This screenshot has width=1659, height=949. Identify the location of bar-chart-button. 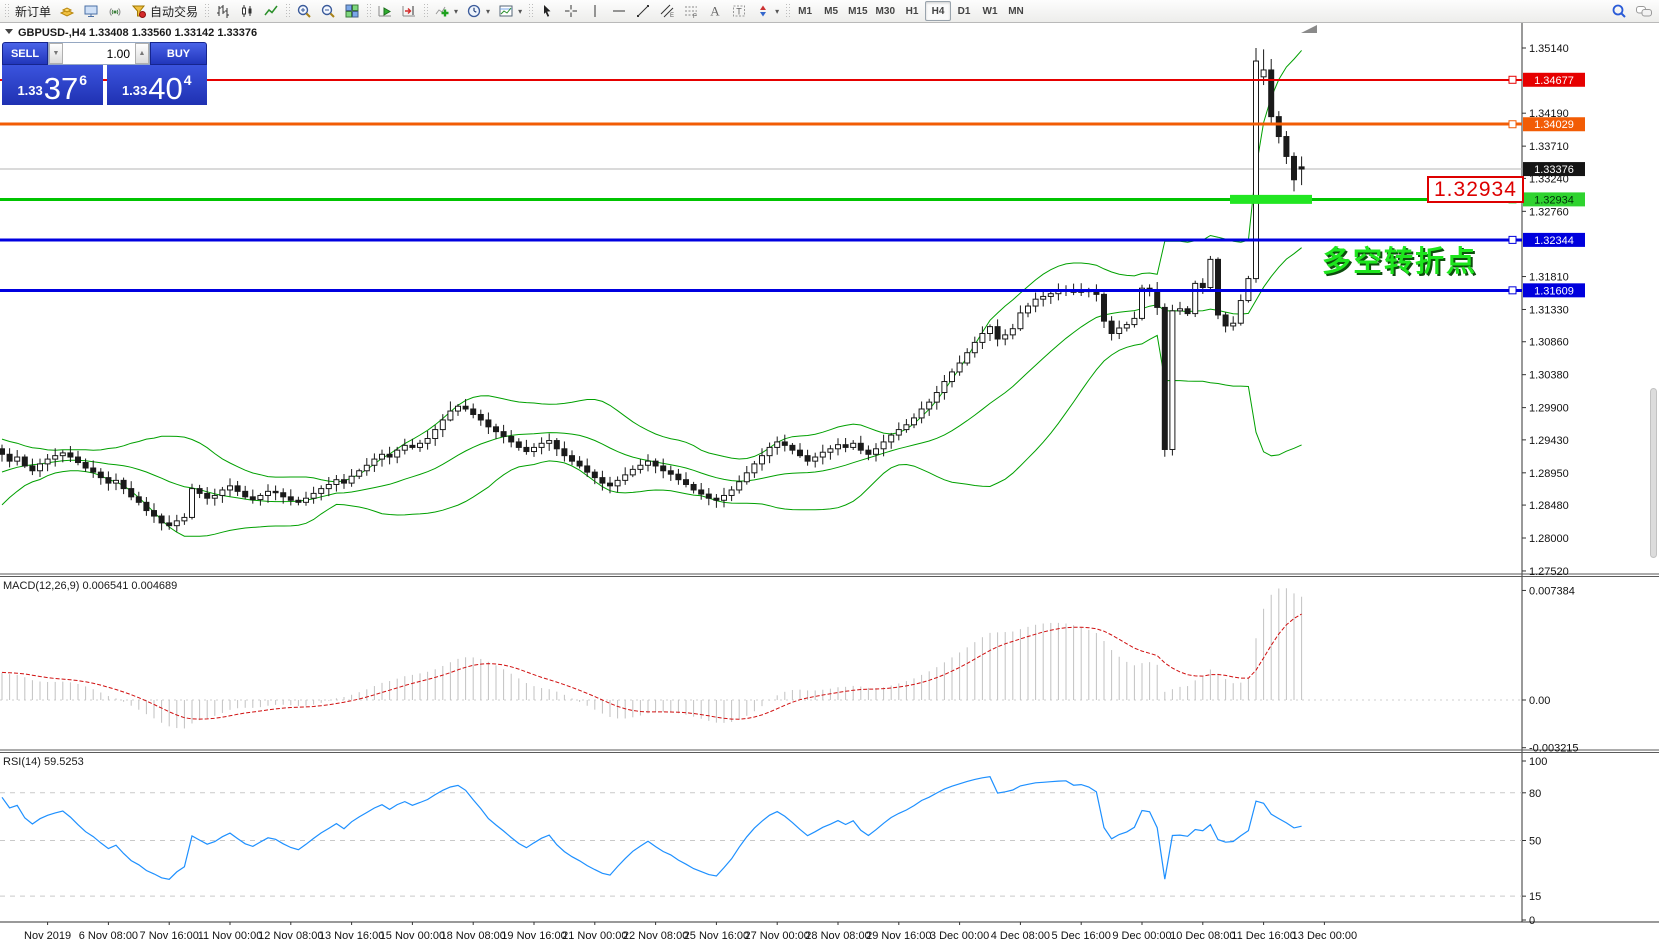
(223, 11).